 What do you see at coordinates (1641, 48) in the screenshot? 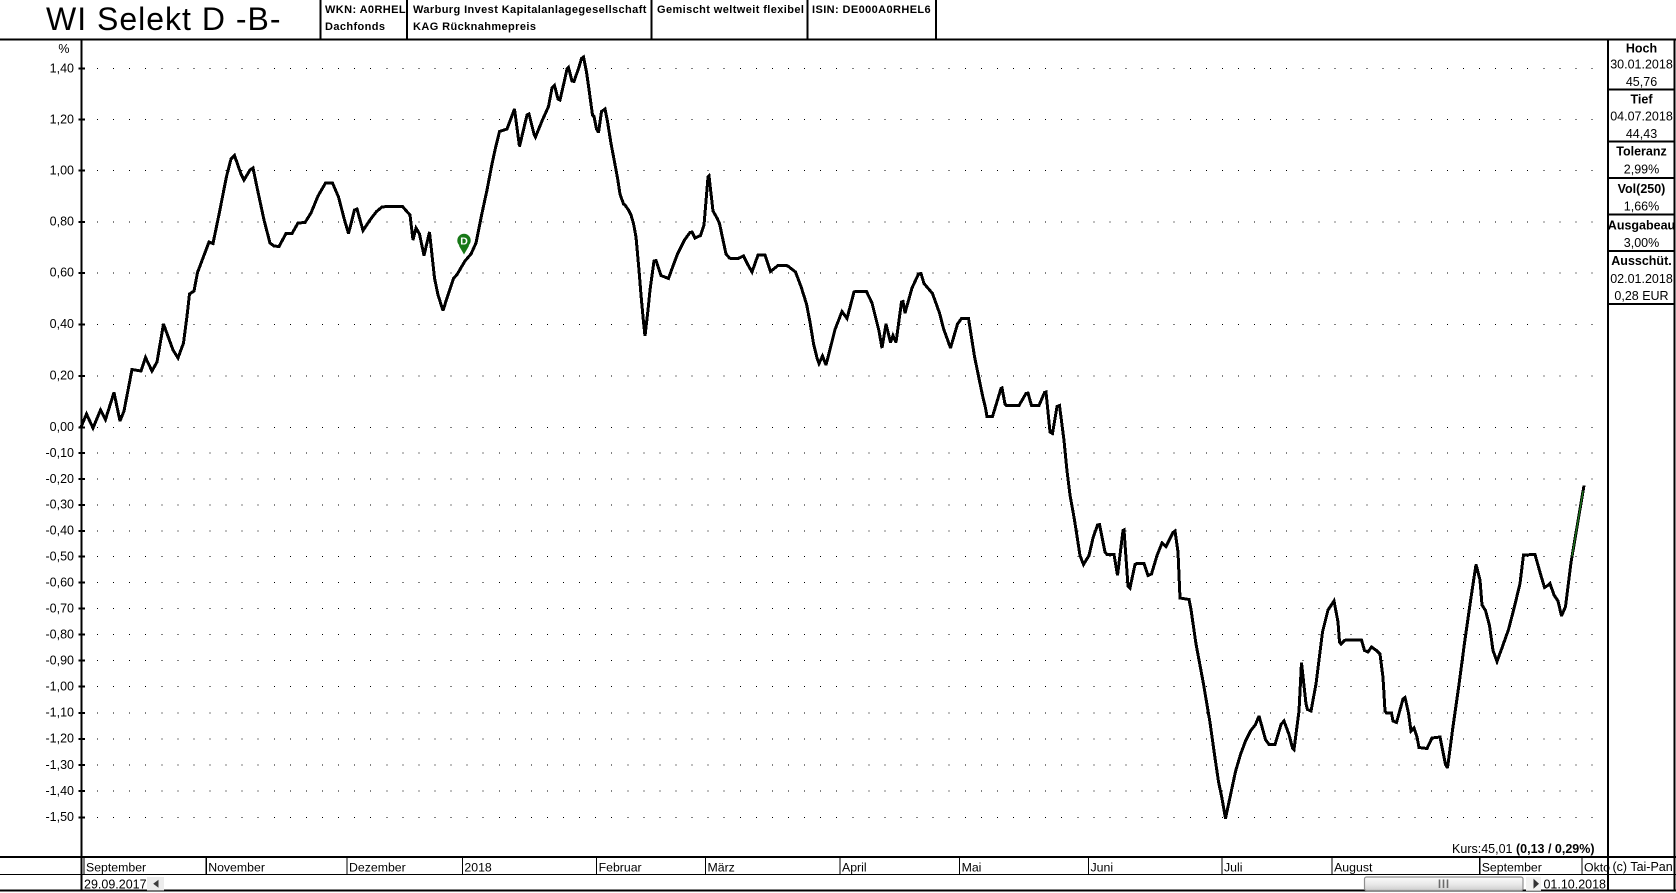
I see `svg-text: Hoch` at bounding box center [1641, 48].